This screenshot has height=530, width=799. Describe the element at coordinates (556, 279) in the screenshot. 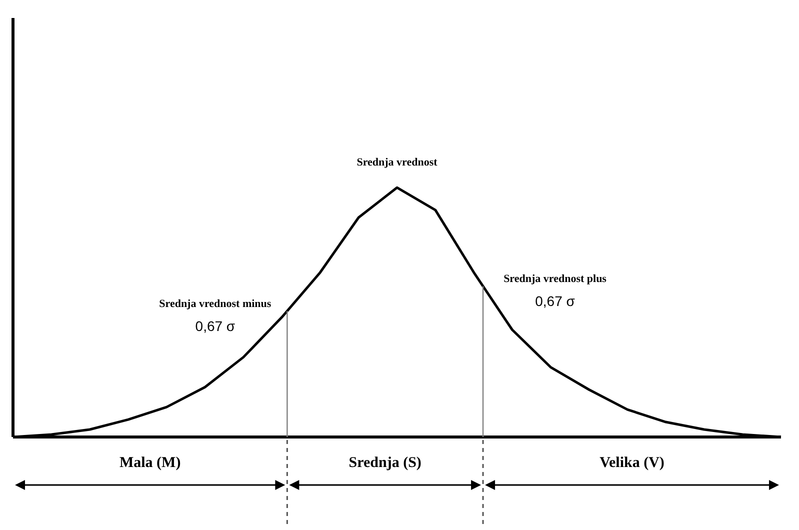

I see `annotation: Srednja vrednost plus` at that location.